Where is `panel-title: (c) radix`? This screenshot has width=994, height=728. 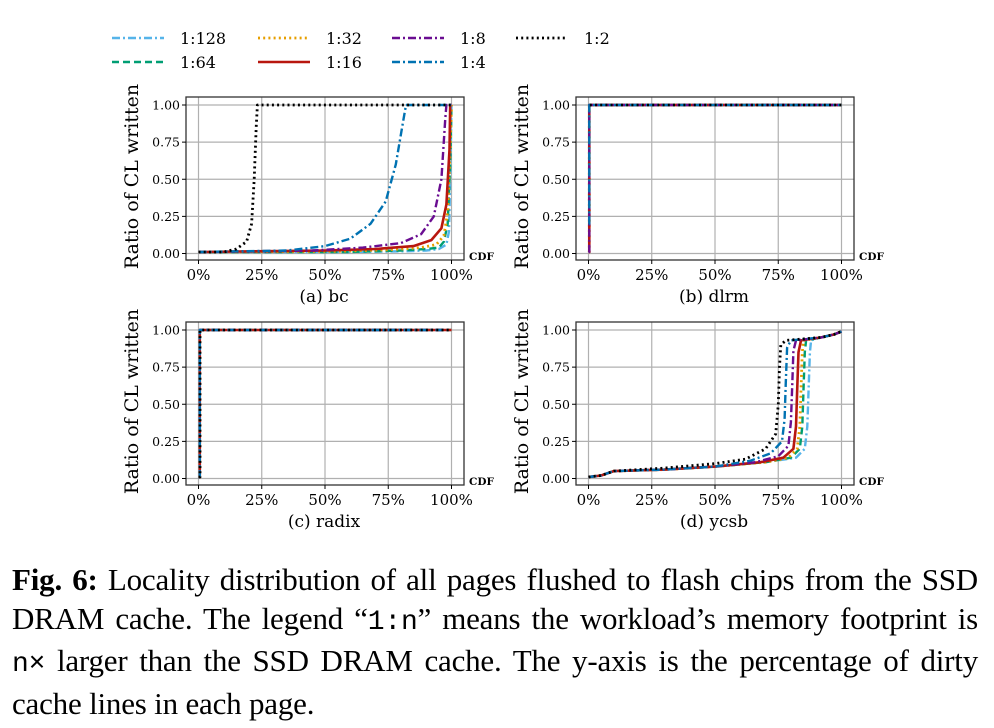 panel-title: (c) radix is located at coordinates (324, 522).